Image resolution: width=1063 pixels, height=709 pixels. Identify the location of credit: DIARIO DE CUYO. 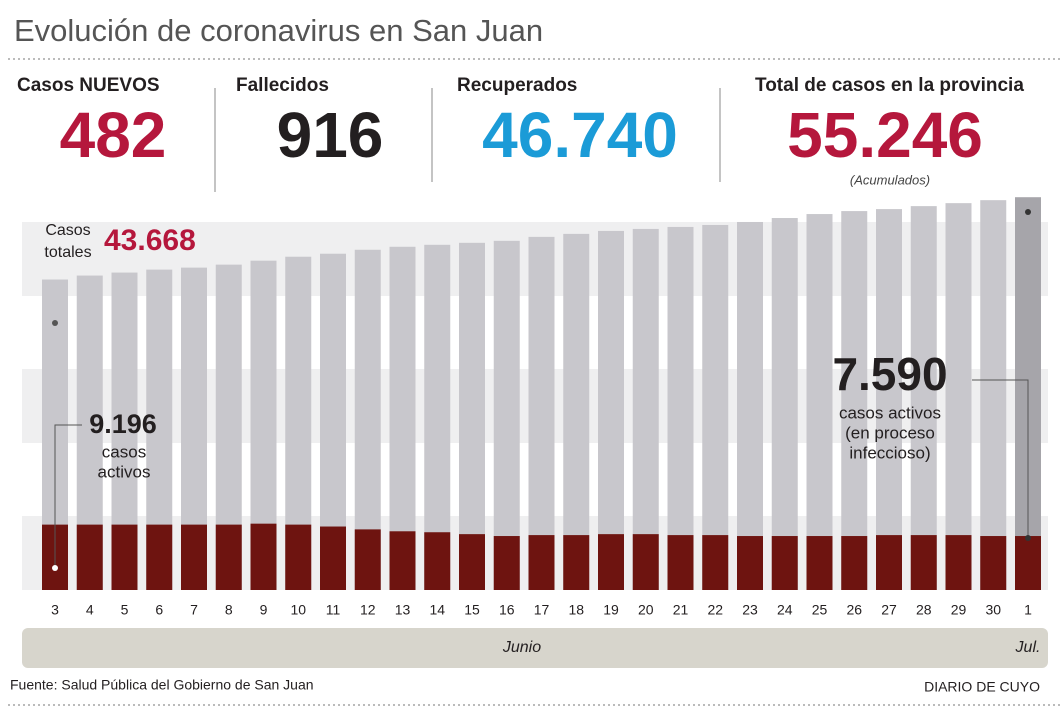
(982, 687).